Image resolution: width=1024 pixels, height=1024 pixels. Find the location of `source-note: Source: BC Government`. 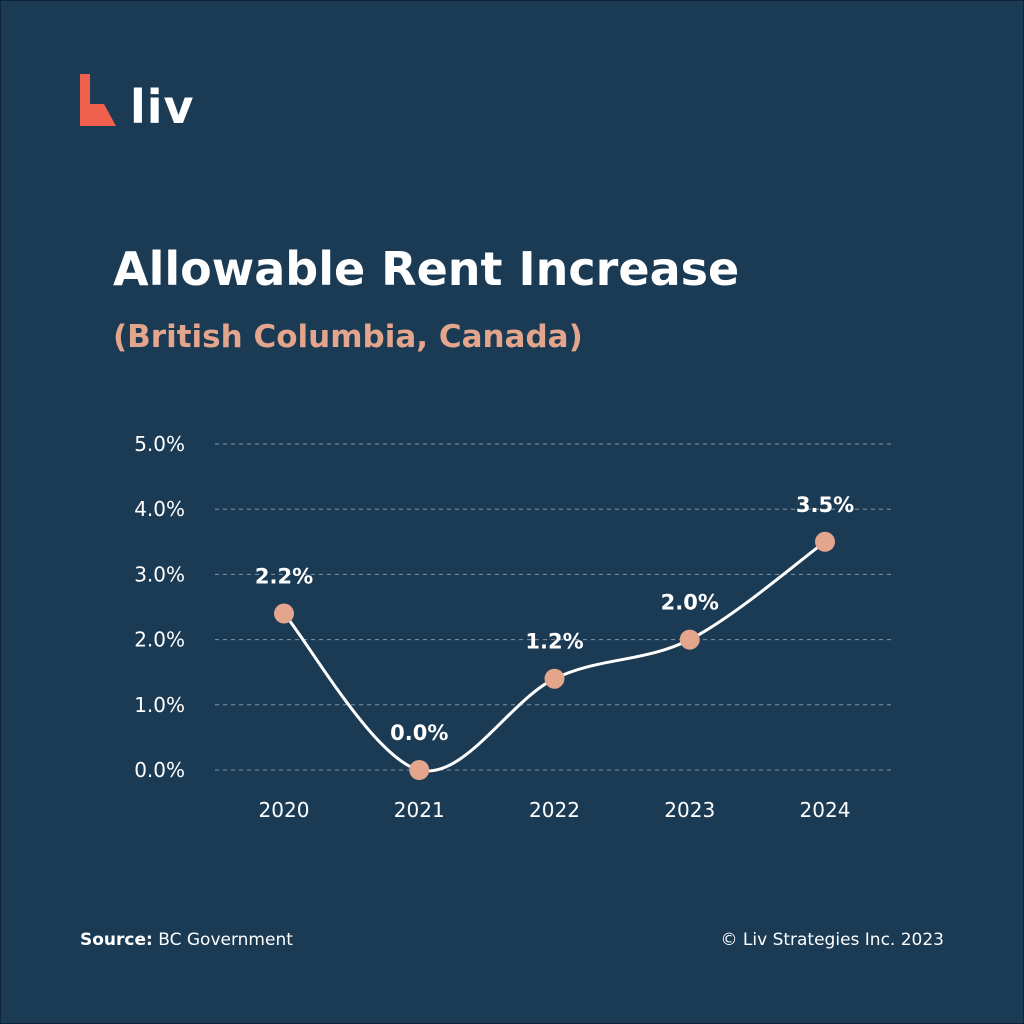

source-note: Source: BC Government is located at coordinates (186, 940).